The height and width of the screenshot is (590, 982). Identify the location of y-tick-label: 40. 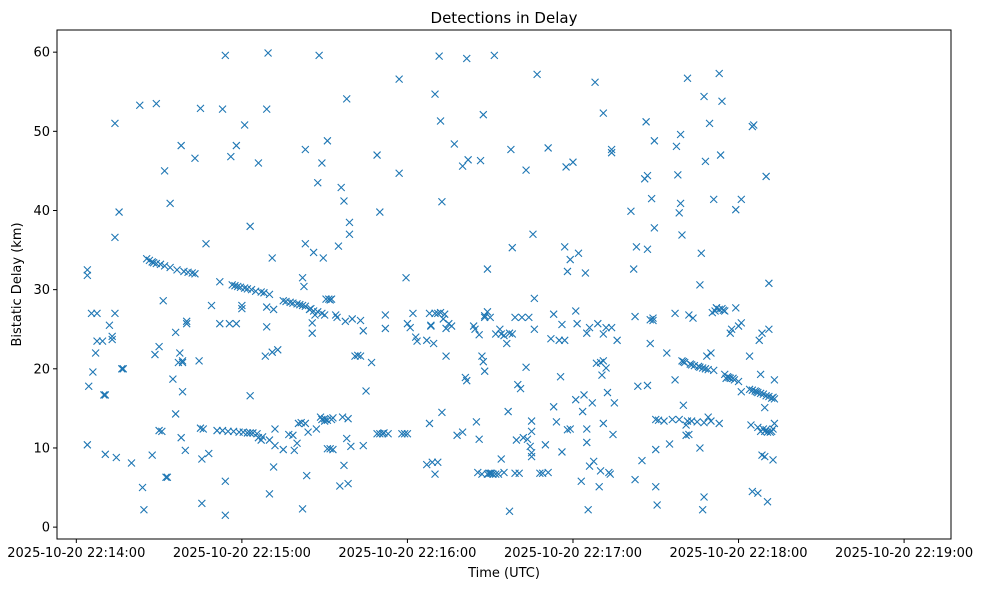
(41, 211).